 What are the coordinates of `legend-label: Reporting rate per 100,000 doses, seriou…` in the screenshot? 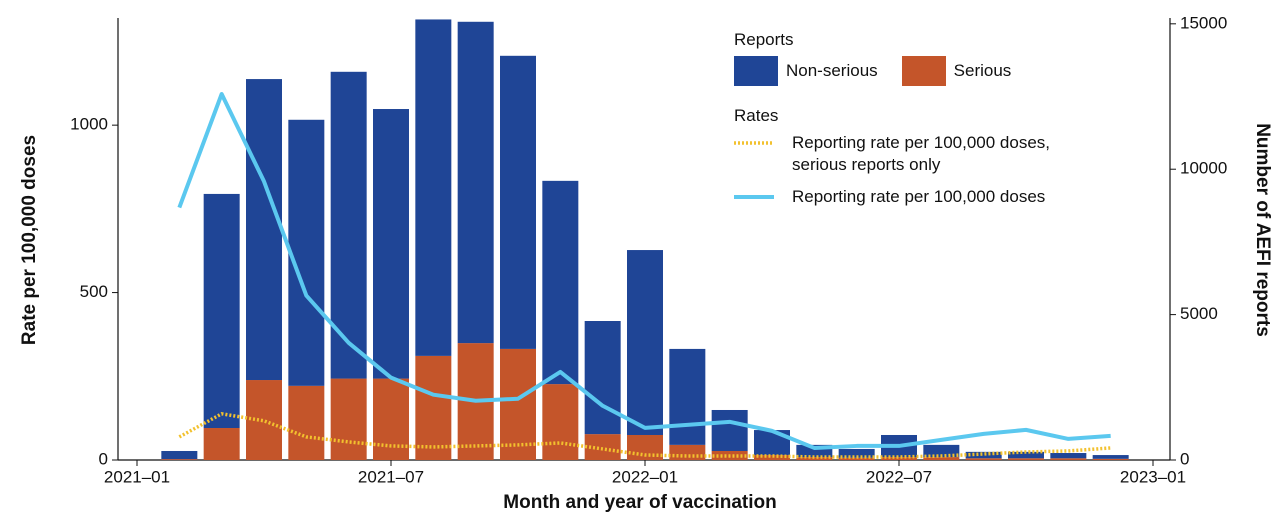 It's located at (921, 153).